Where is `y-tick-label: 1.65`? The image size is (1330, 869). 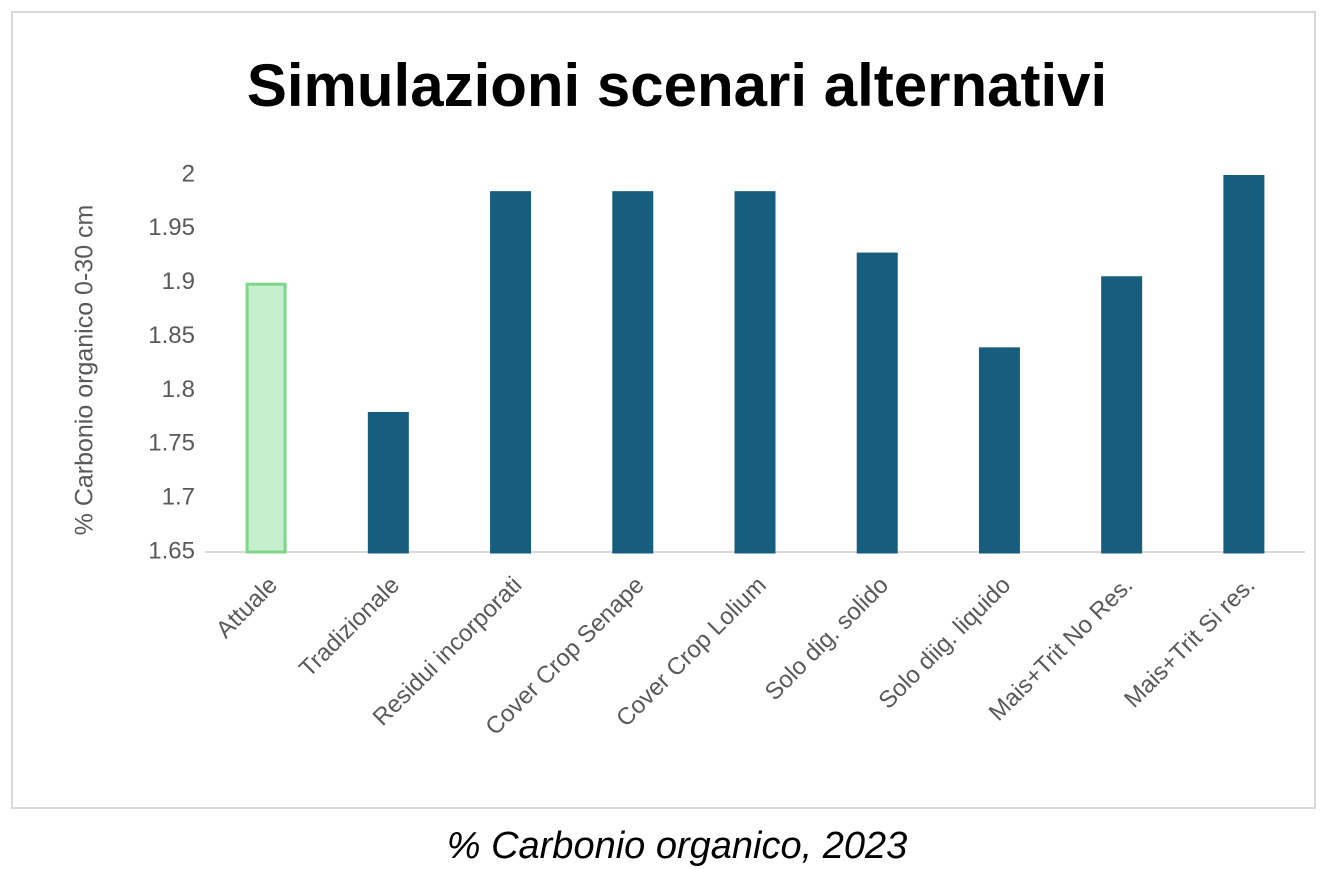 y-tick-label: 1.65 is located at coordinates (171, 550).